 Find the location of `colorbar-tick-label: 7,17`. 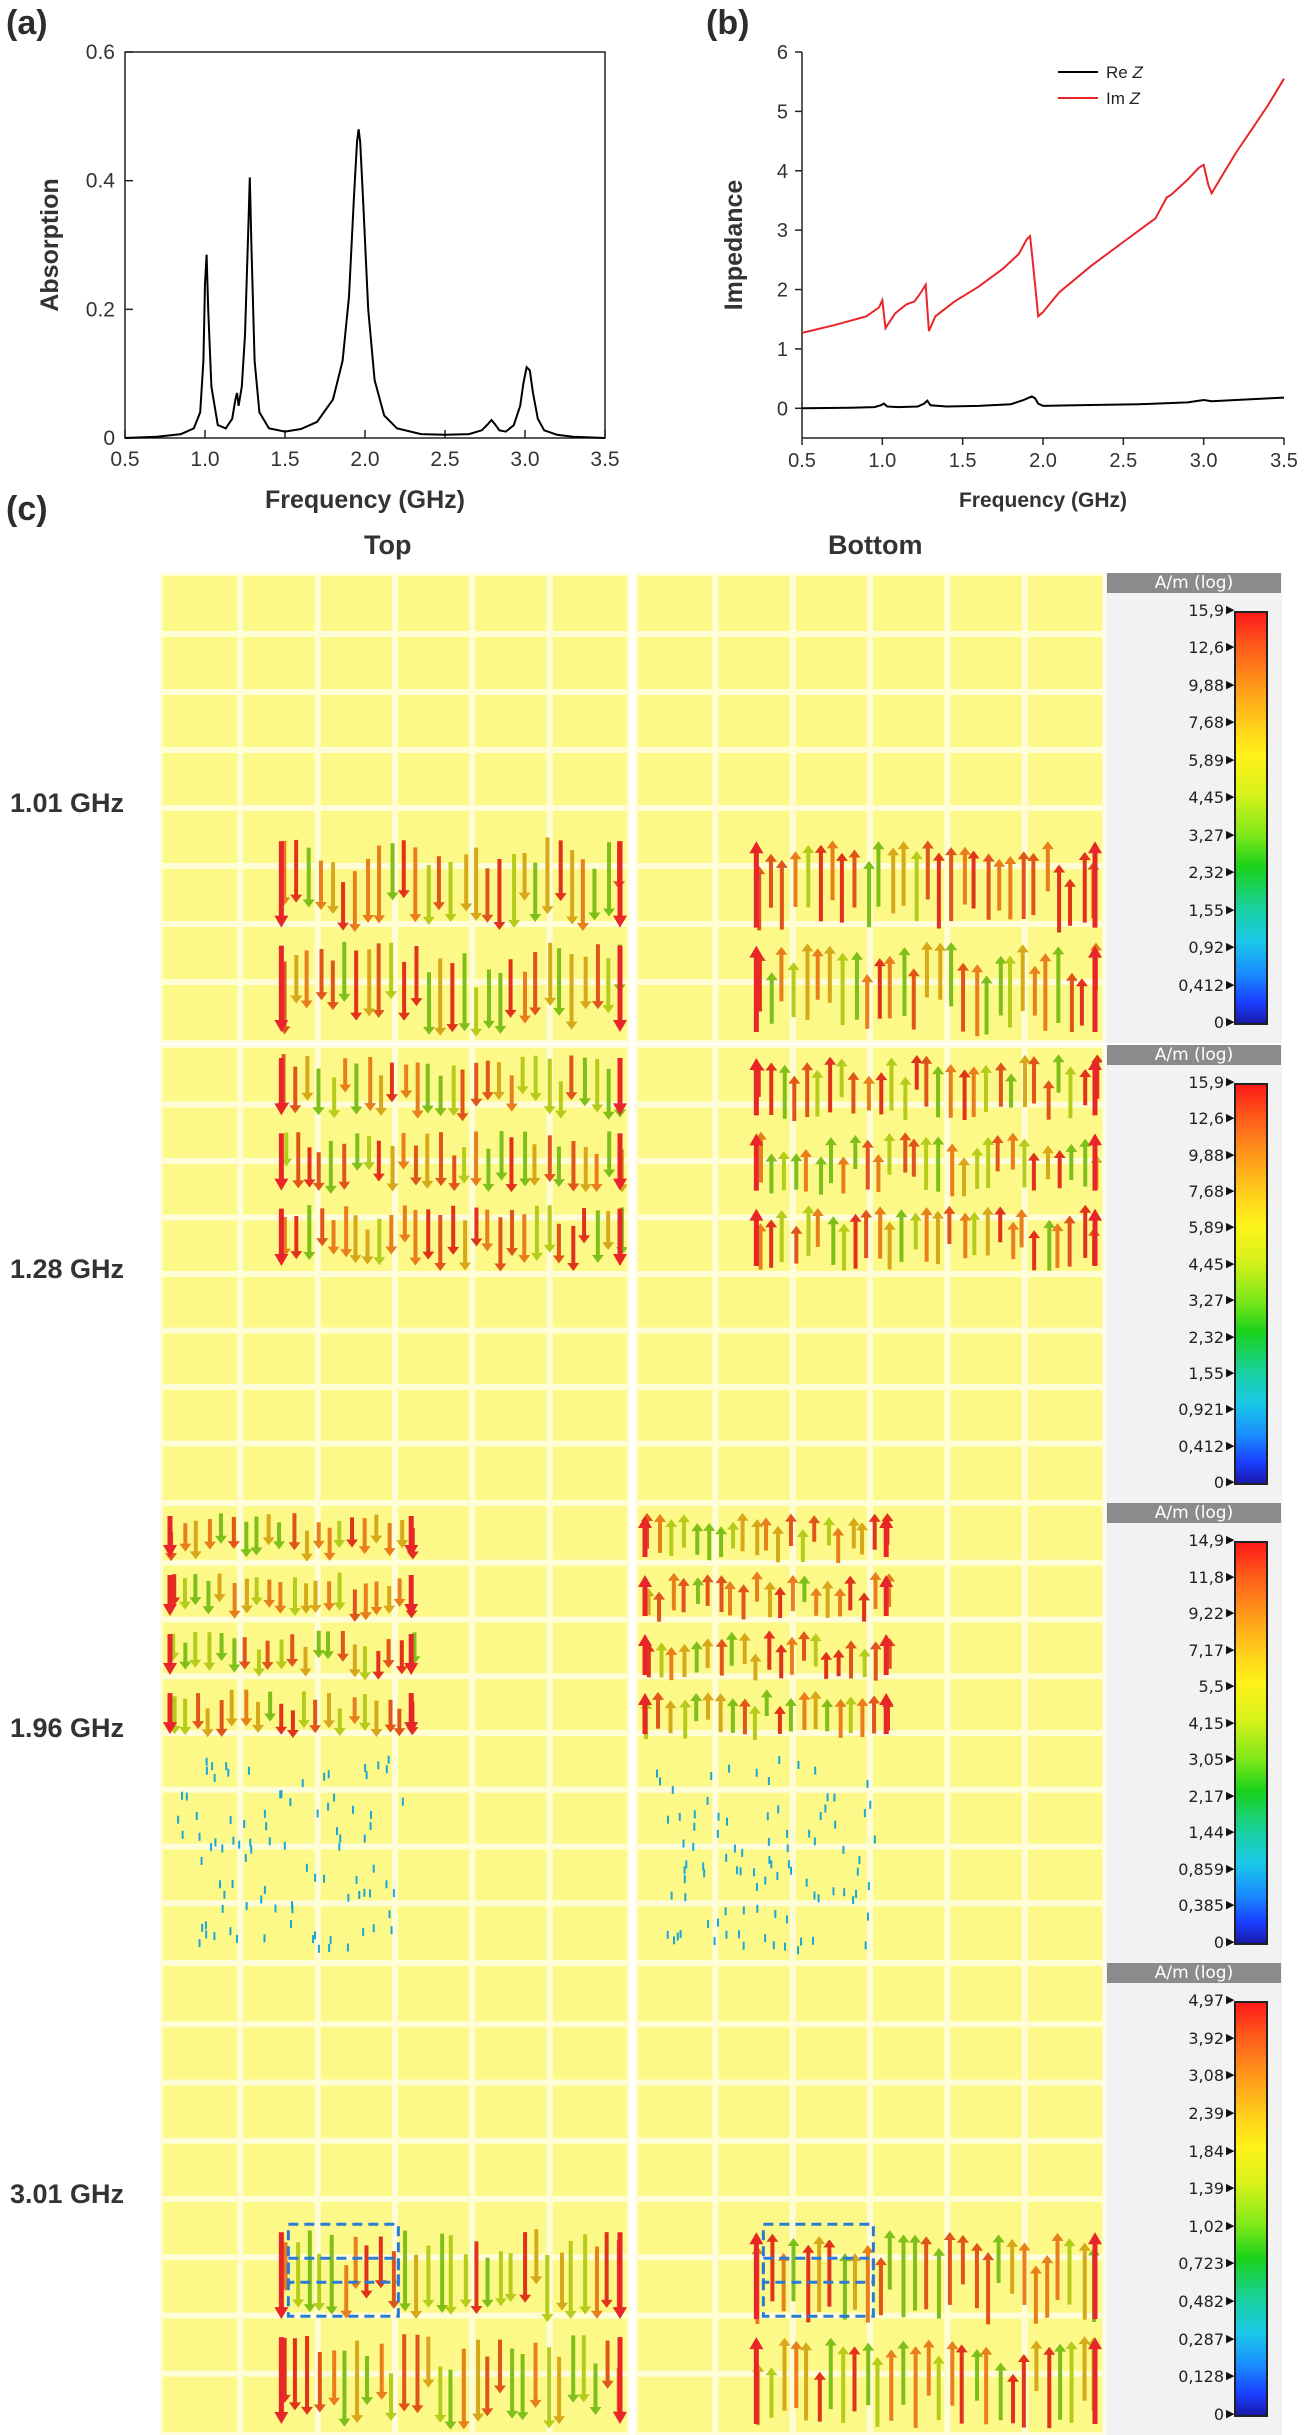

colorbar-tick-label: 7,17 is located at coordinates (1206, 1650).